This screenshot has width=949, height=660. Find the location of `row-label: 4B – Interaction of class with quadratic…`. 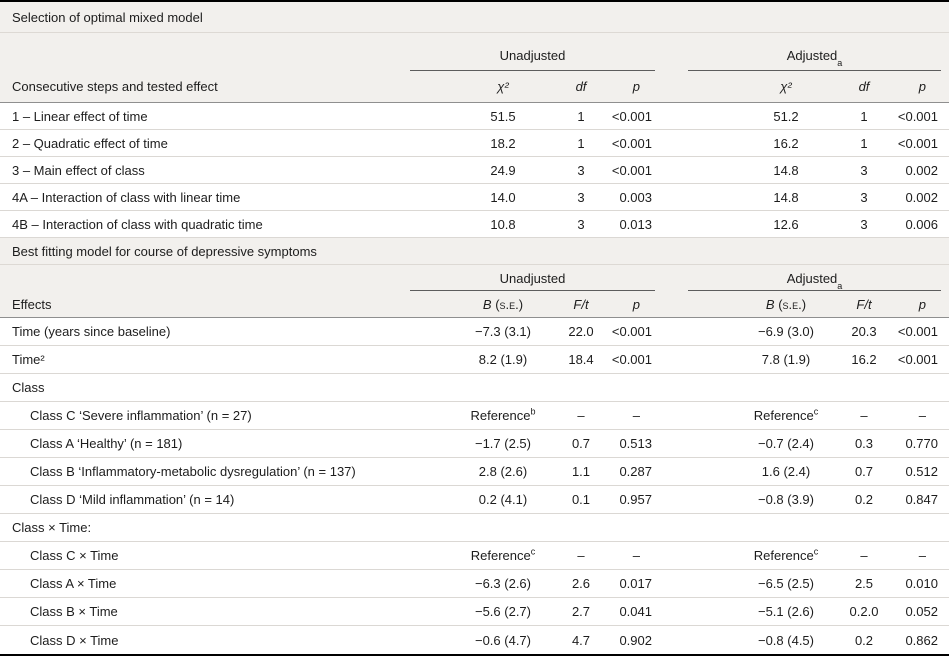

row-label: 4B – Interaction of class with quadratic… is located at coordinates (137, 224).